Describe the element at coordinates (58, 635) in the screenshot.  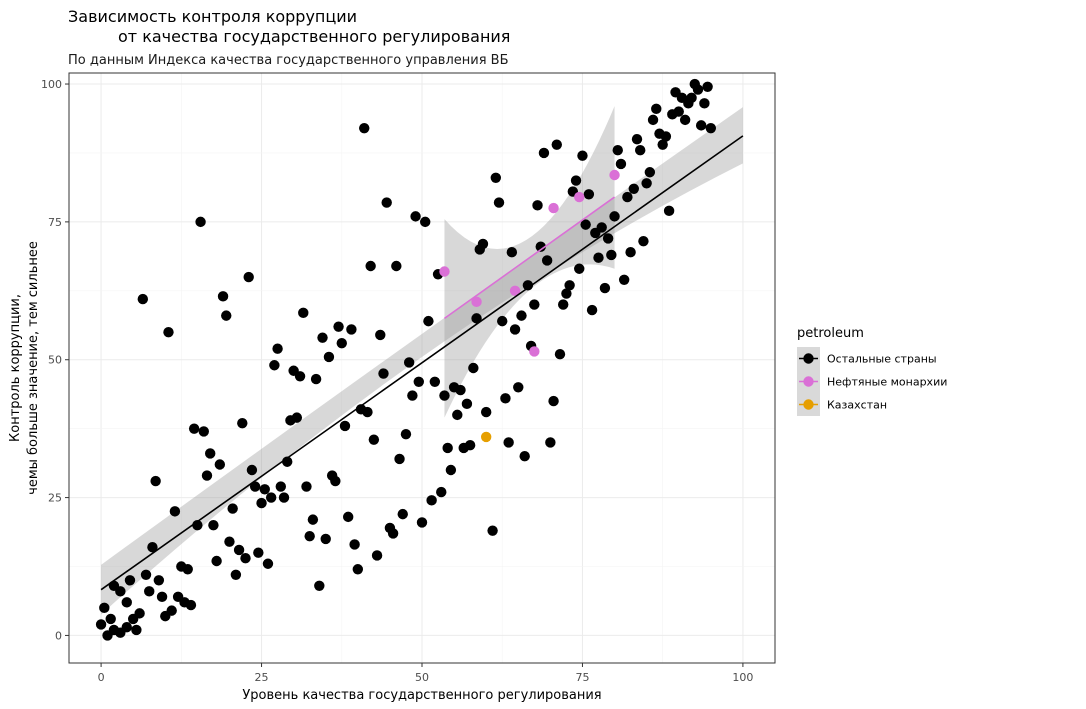
I see `y-tick-label: 0` at that location.